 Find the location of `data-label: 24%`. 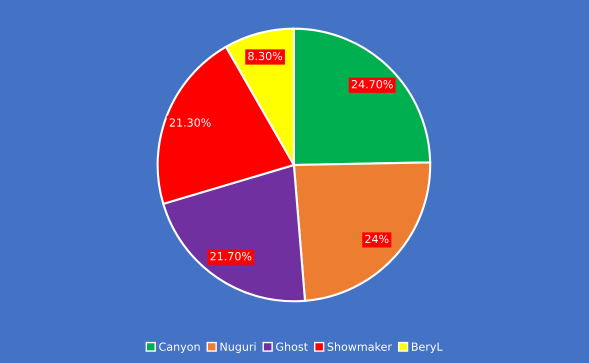

data-label: 24% is located at coordinates (377, 239).